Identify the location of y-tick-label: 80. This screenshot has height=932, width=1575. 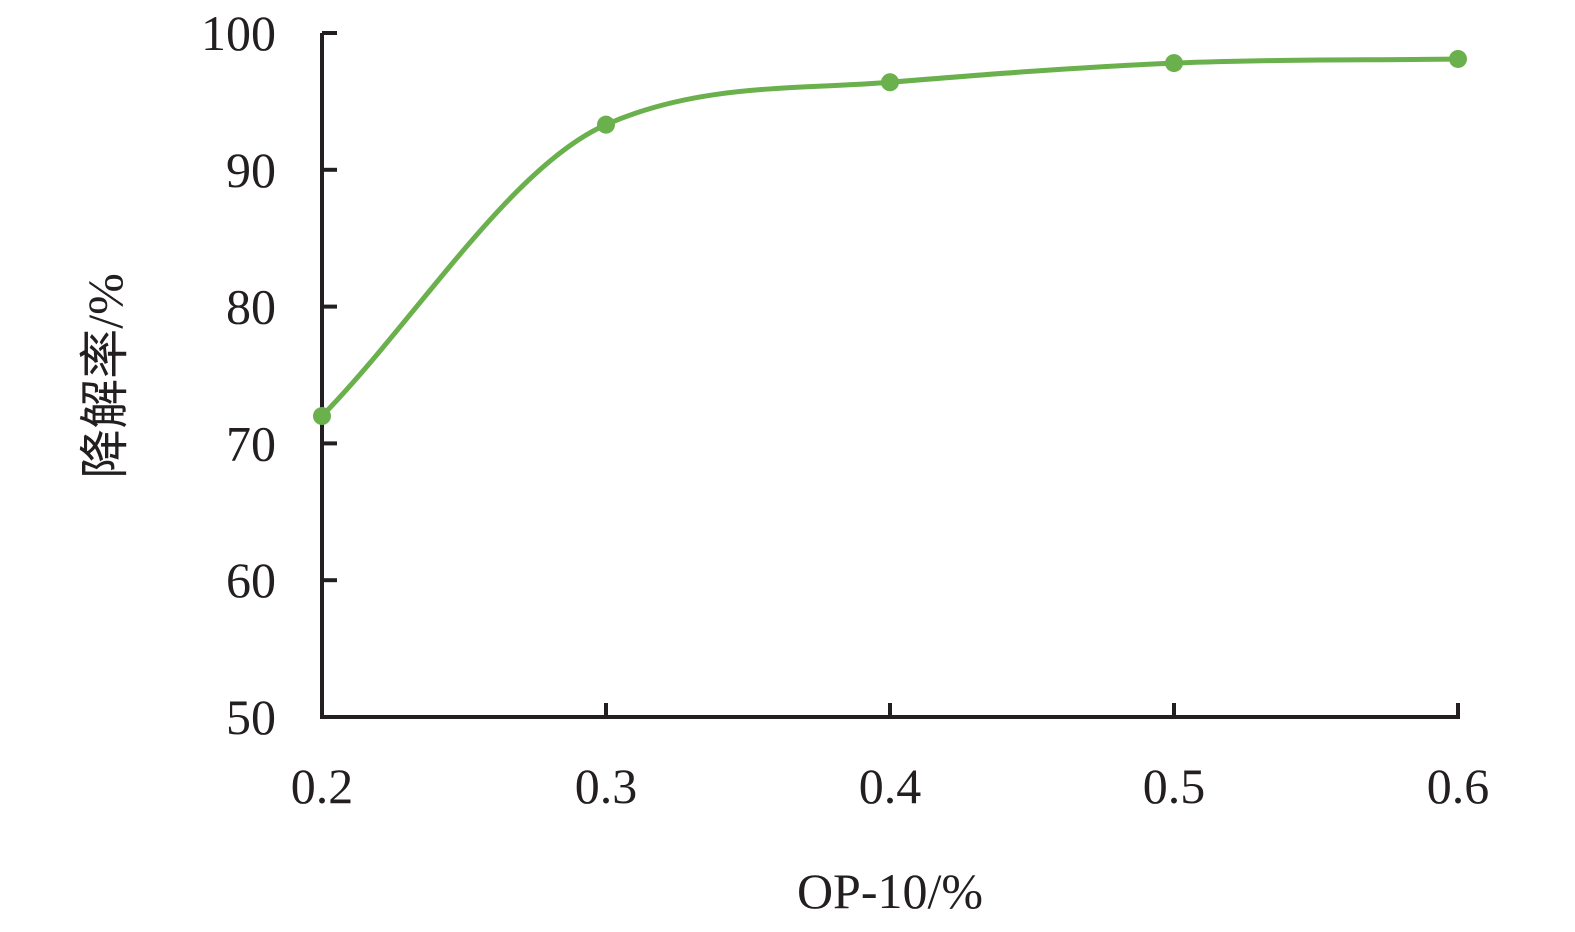
(251, 307).